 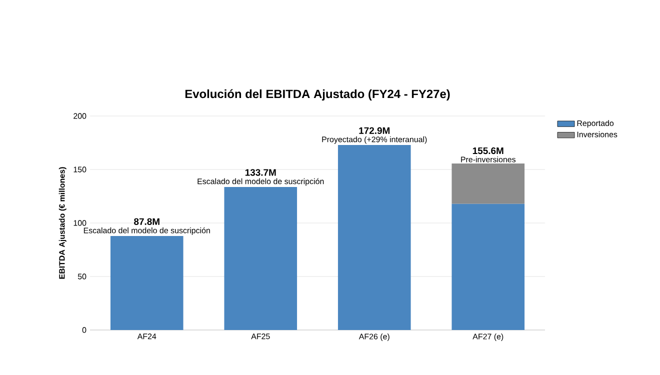 I want to click on total-label: 155.6M, so click(x=488, y=150).